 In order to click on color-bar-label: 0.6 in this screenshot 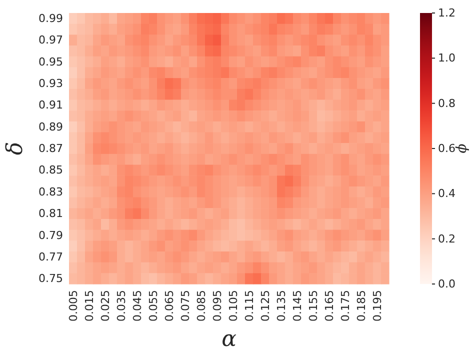, I will do `click(447, 149)`.